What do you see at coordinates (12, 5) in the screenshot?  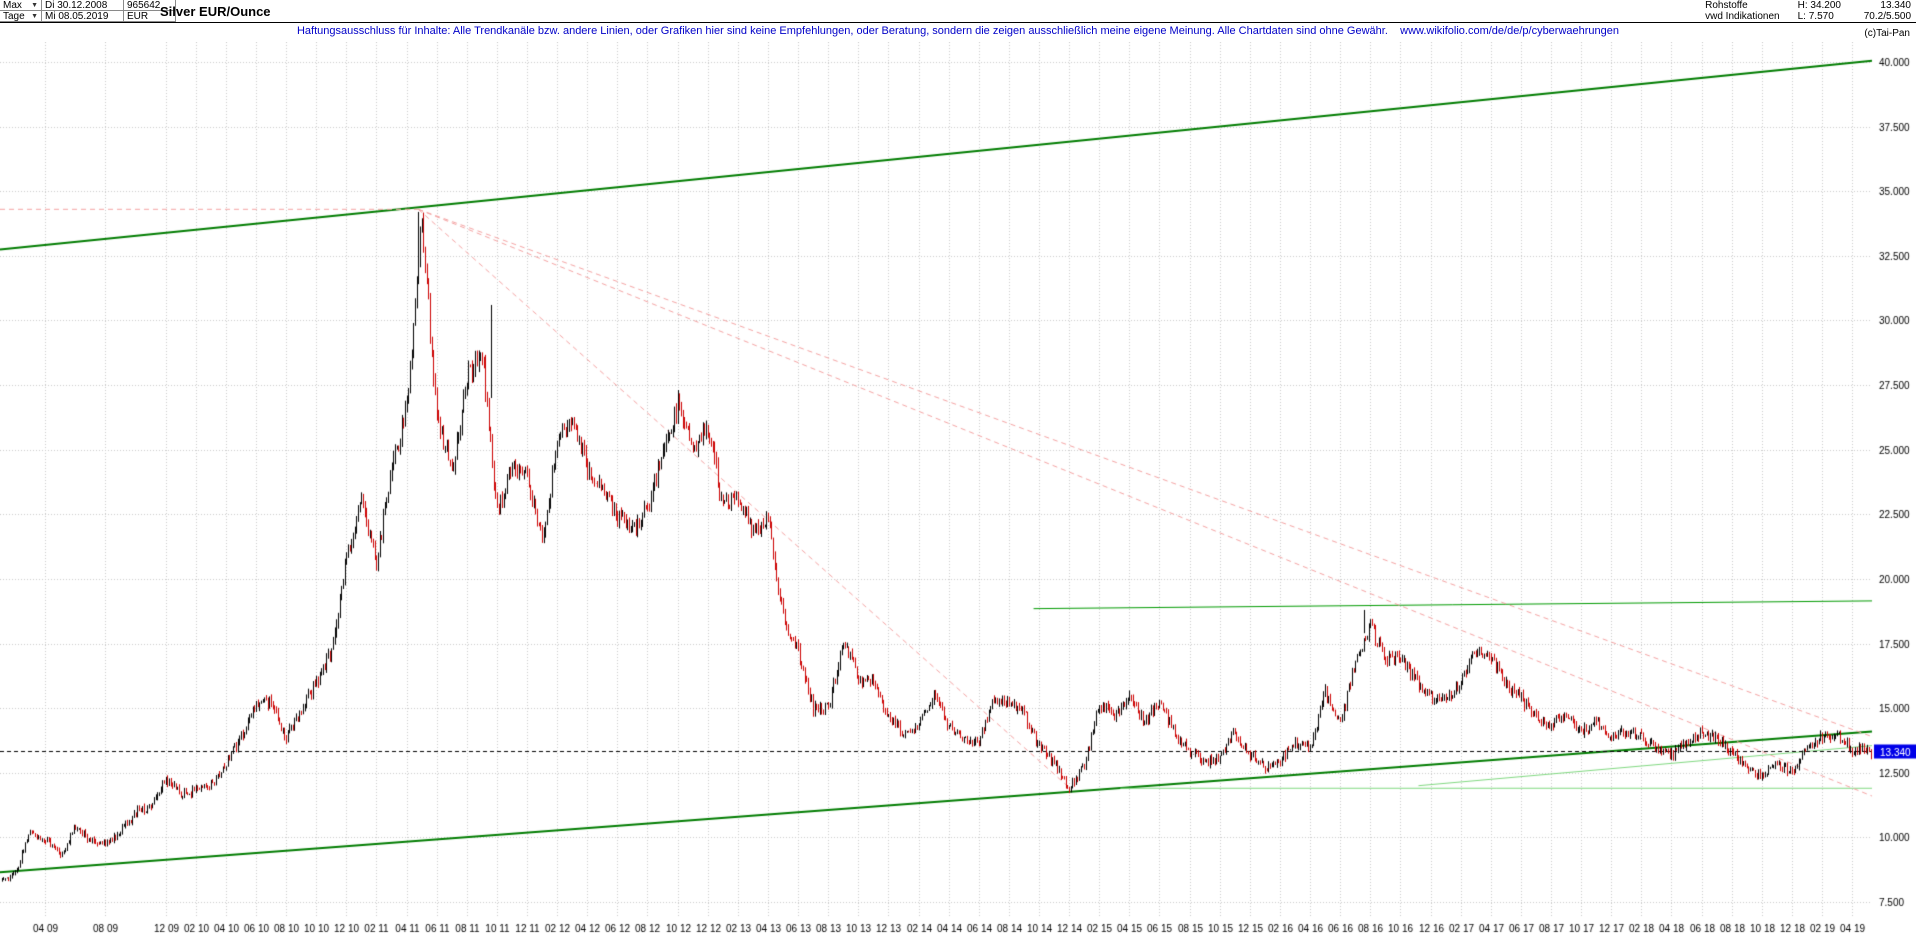 I see `range-selector-value: Max` at bounding box center [12, 5].